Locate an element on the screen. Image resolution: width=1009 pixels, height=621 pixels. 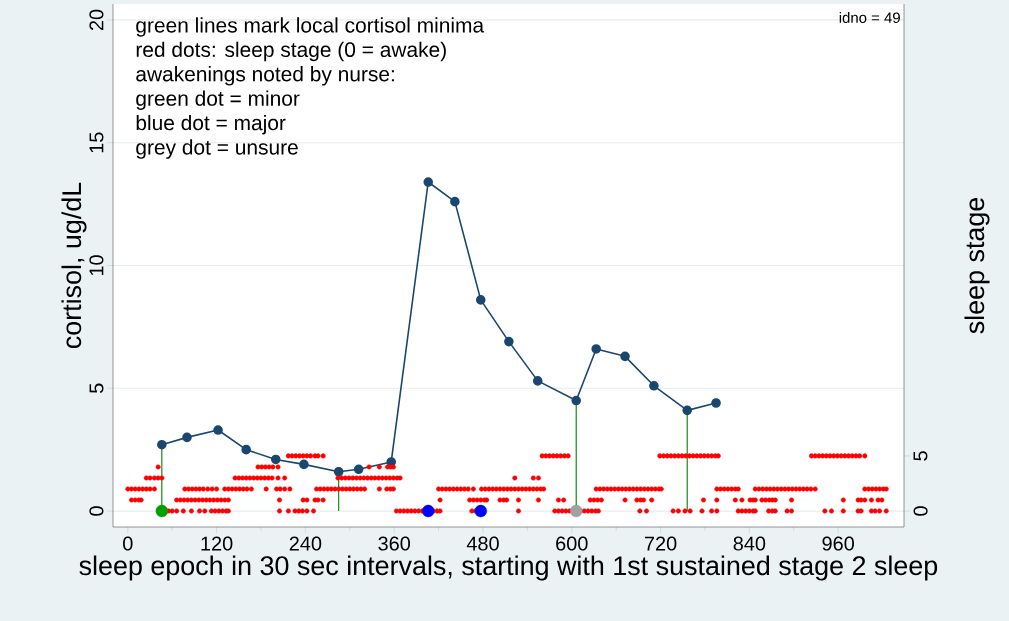
y-tick-label: 15 is located at coordinates (96, 142).